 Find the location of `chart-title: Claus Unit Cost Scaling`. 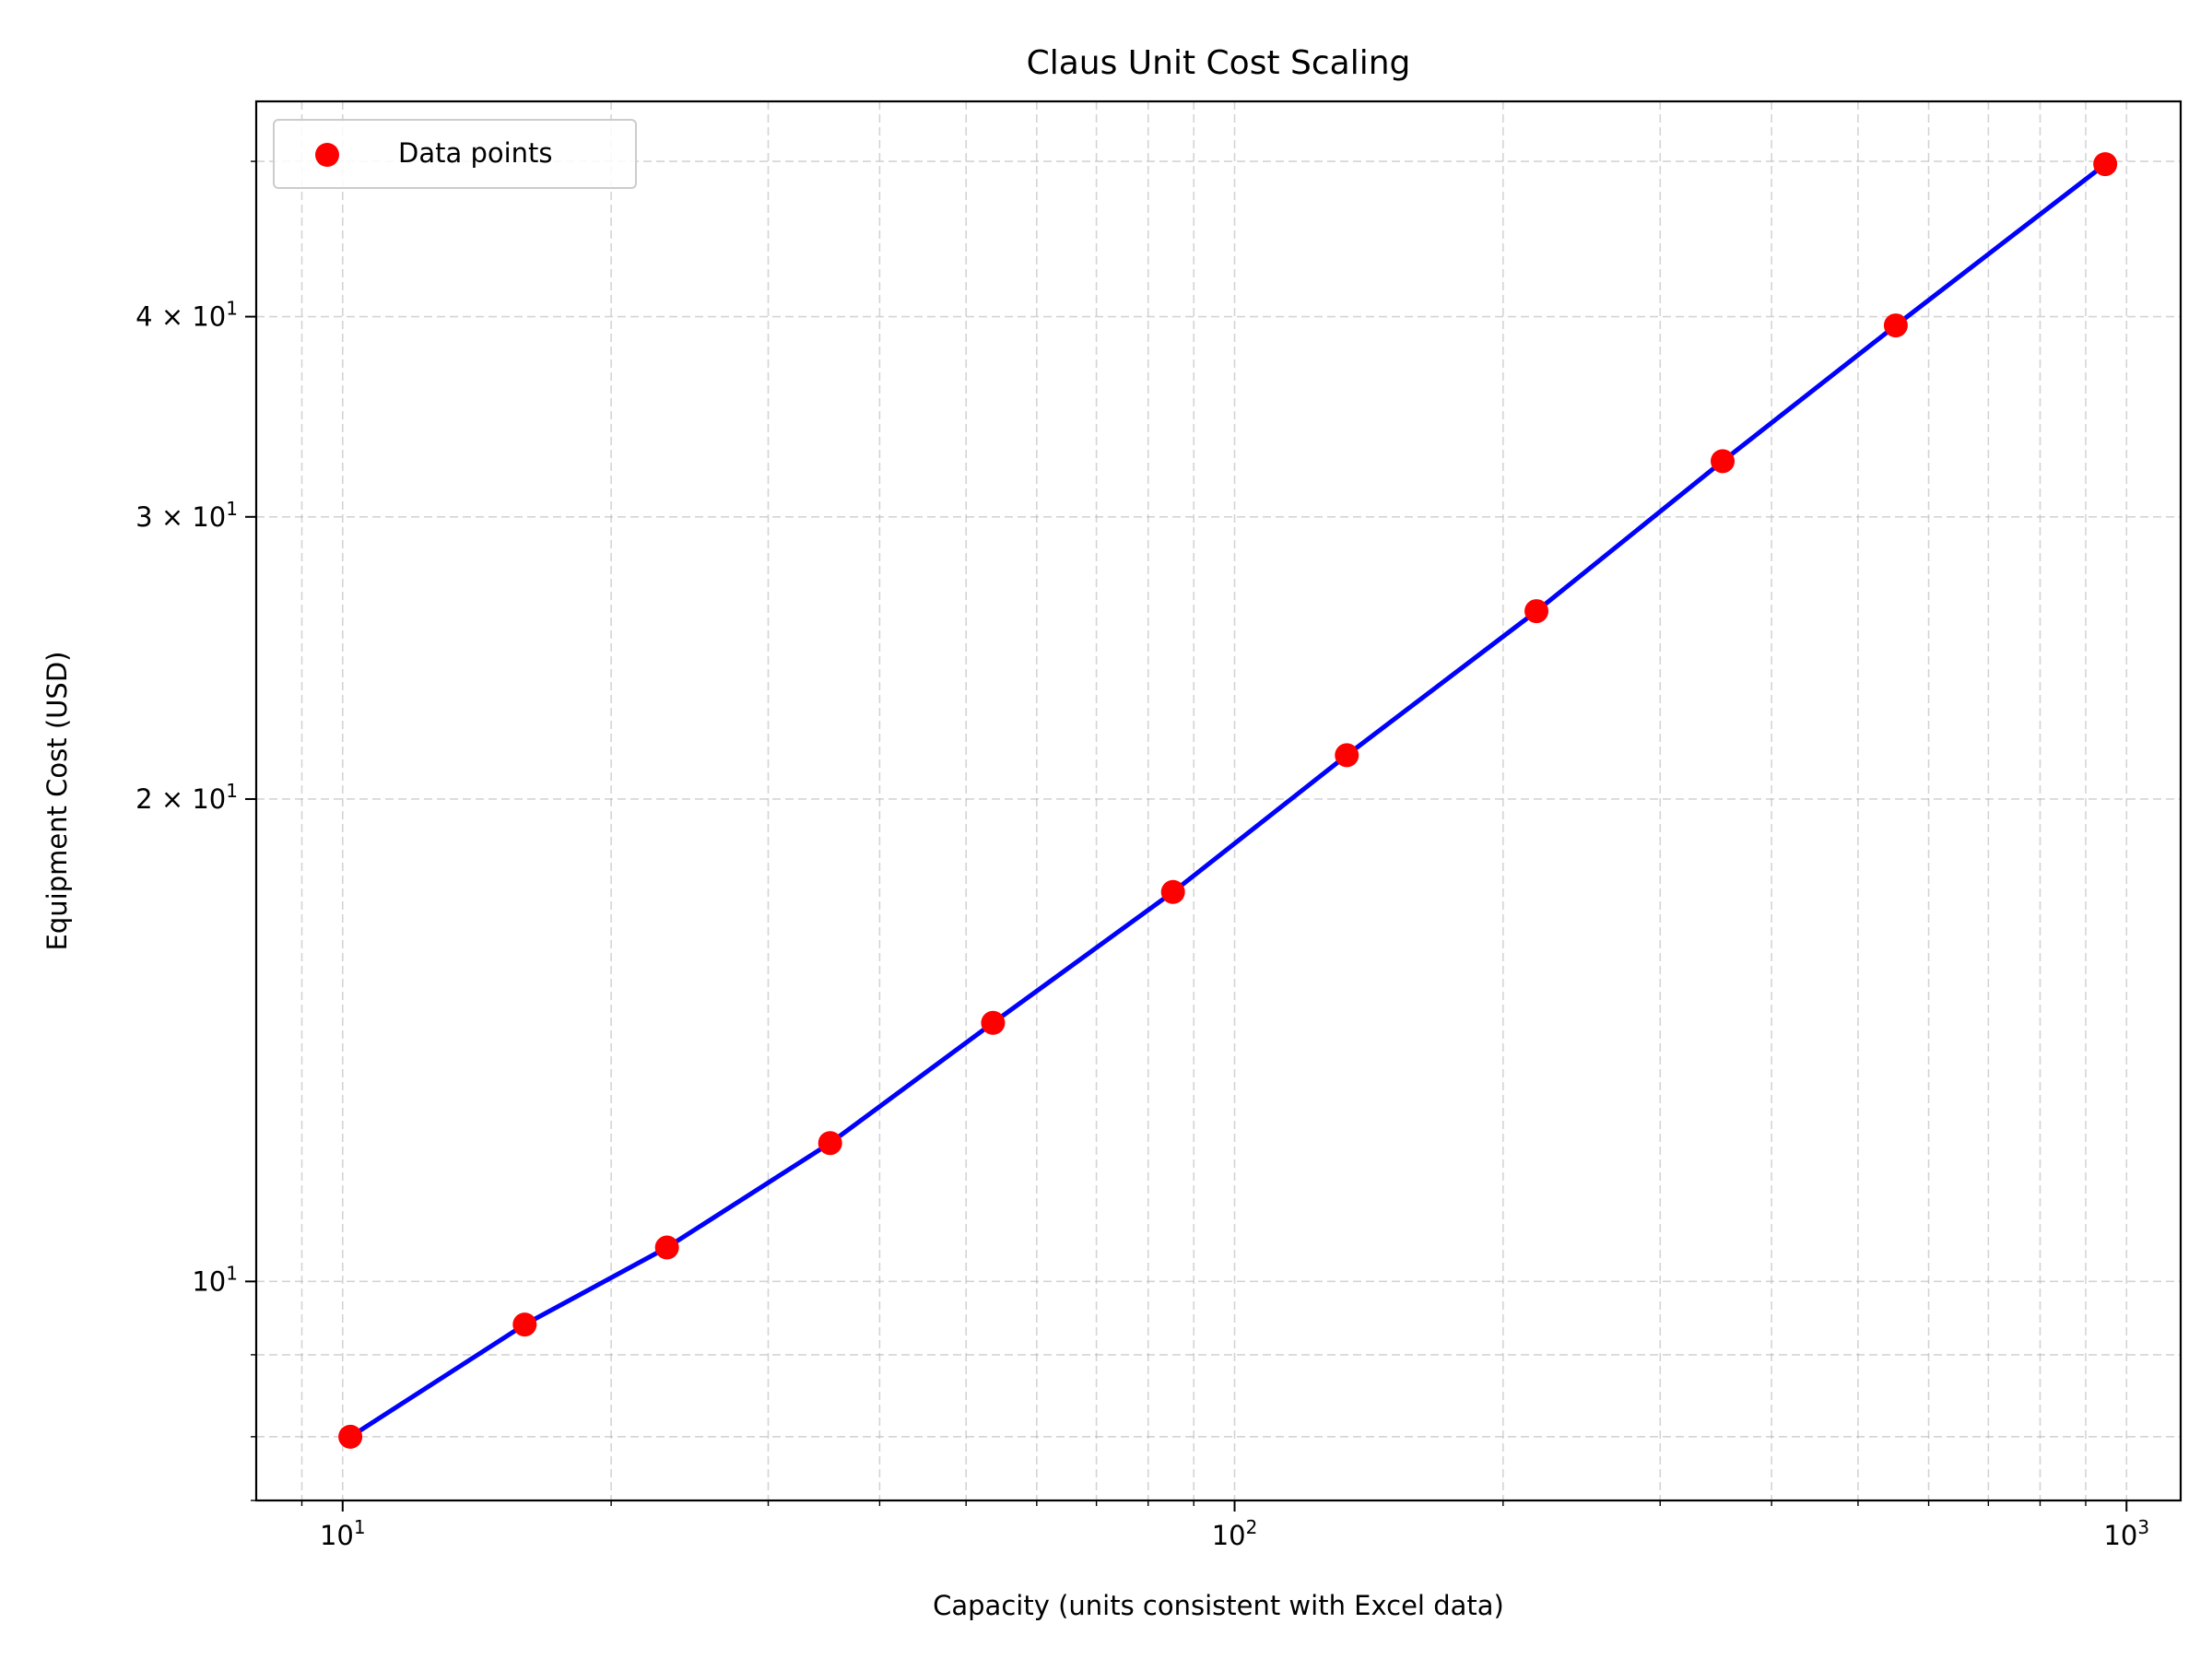

chart-title: Claus Unit Cost Scaling is located at coordinates (1219, 63).